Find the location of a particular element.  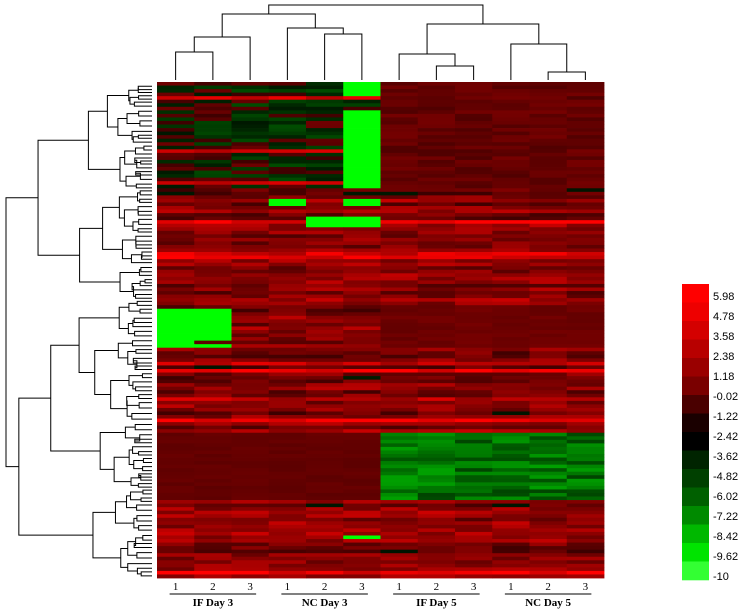

legend-tick-label: 4.78 is located at coordinates (723, 317).